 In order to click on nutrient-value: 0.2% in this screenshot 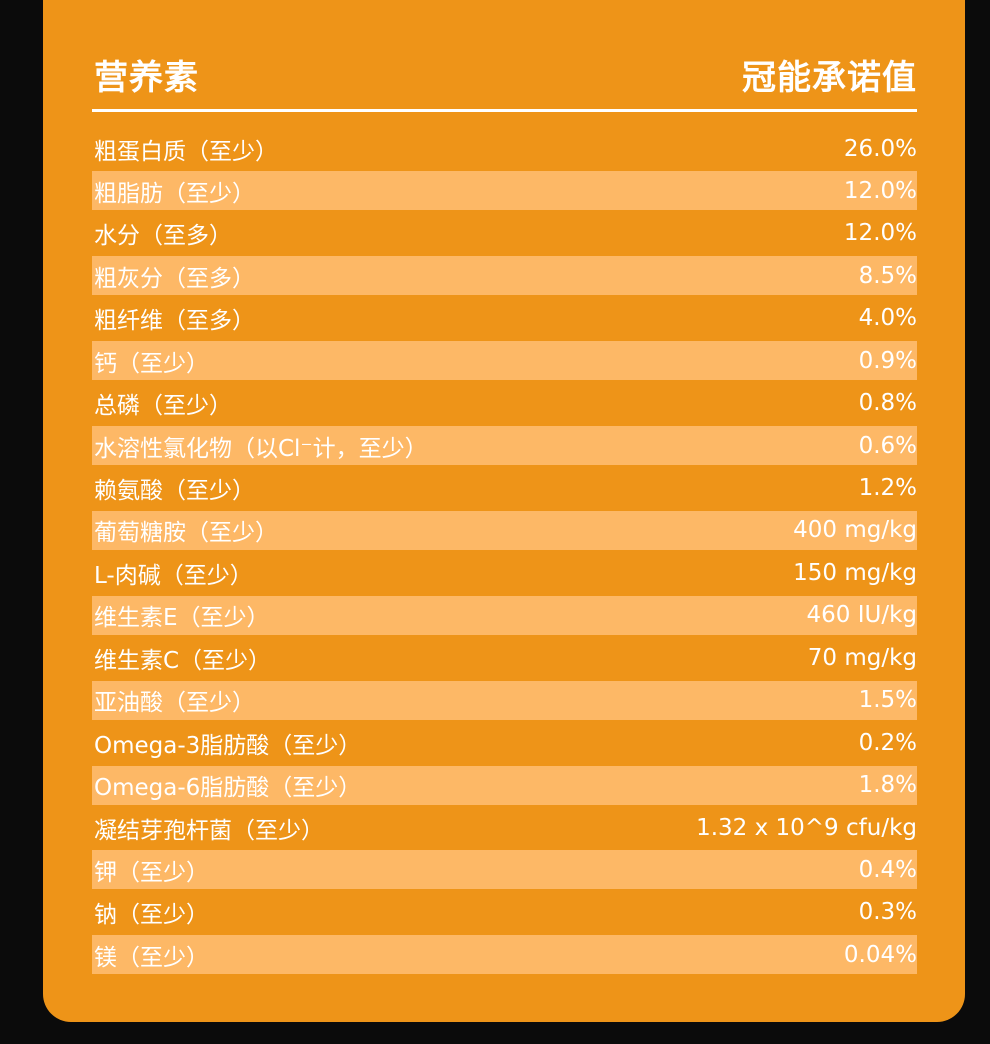, I will do `click(887, 742)`.